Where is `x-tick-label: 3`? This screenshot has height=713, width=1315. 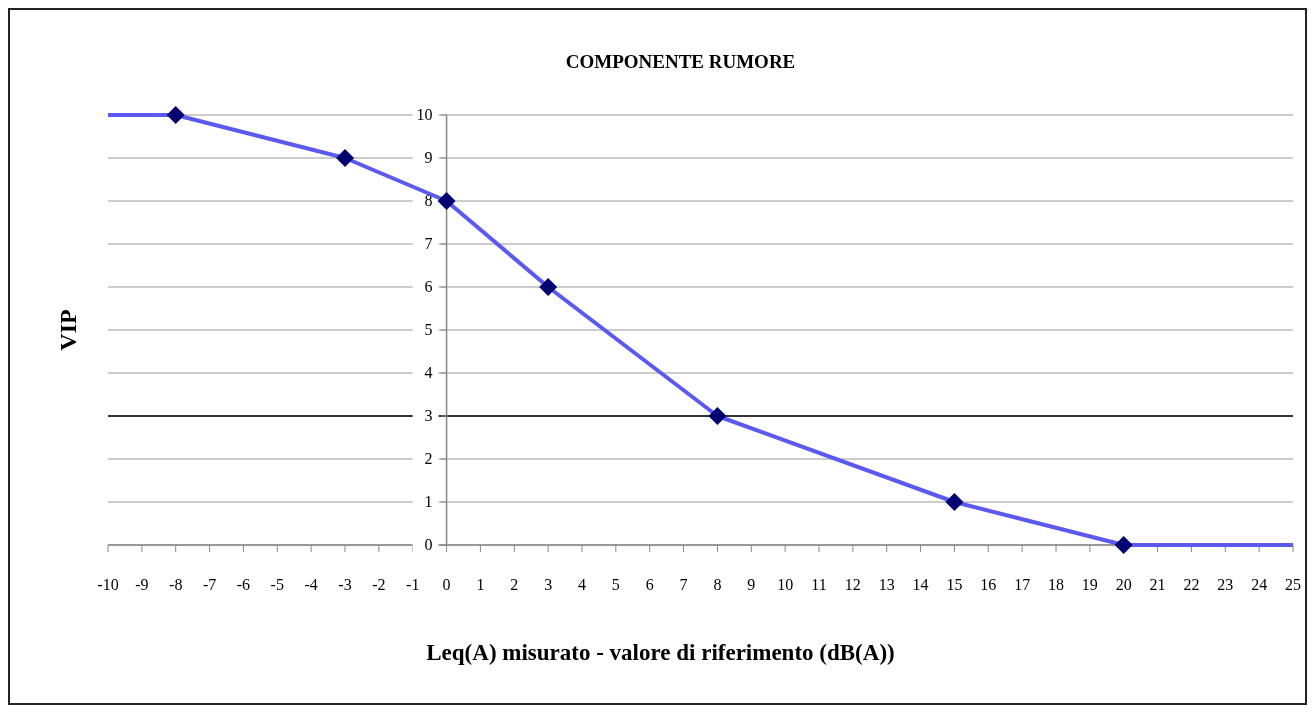
x-tick-label: 3 is located at coordinates (548, 584).